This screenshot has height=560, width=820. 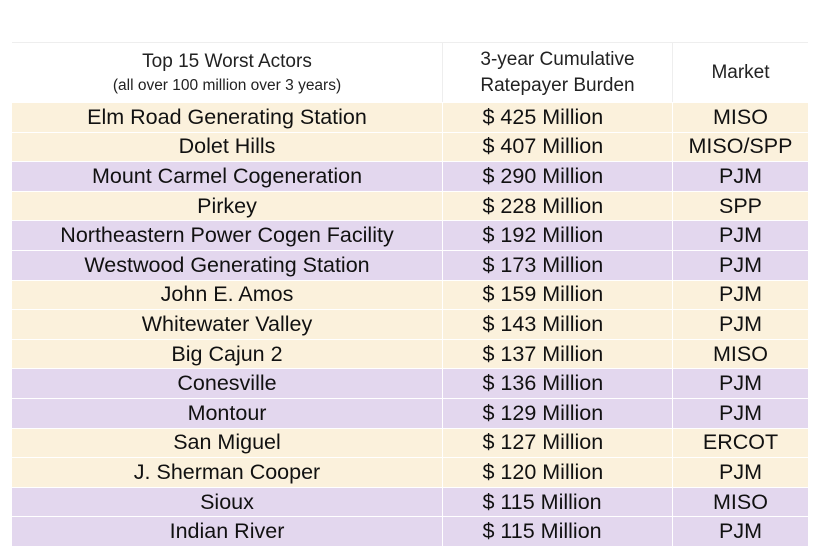 I want to click on table-cell: ERCOT, so click(x=740, y=443).